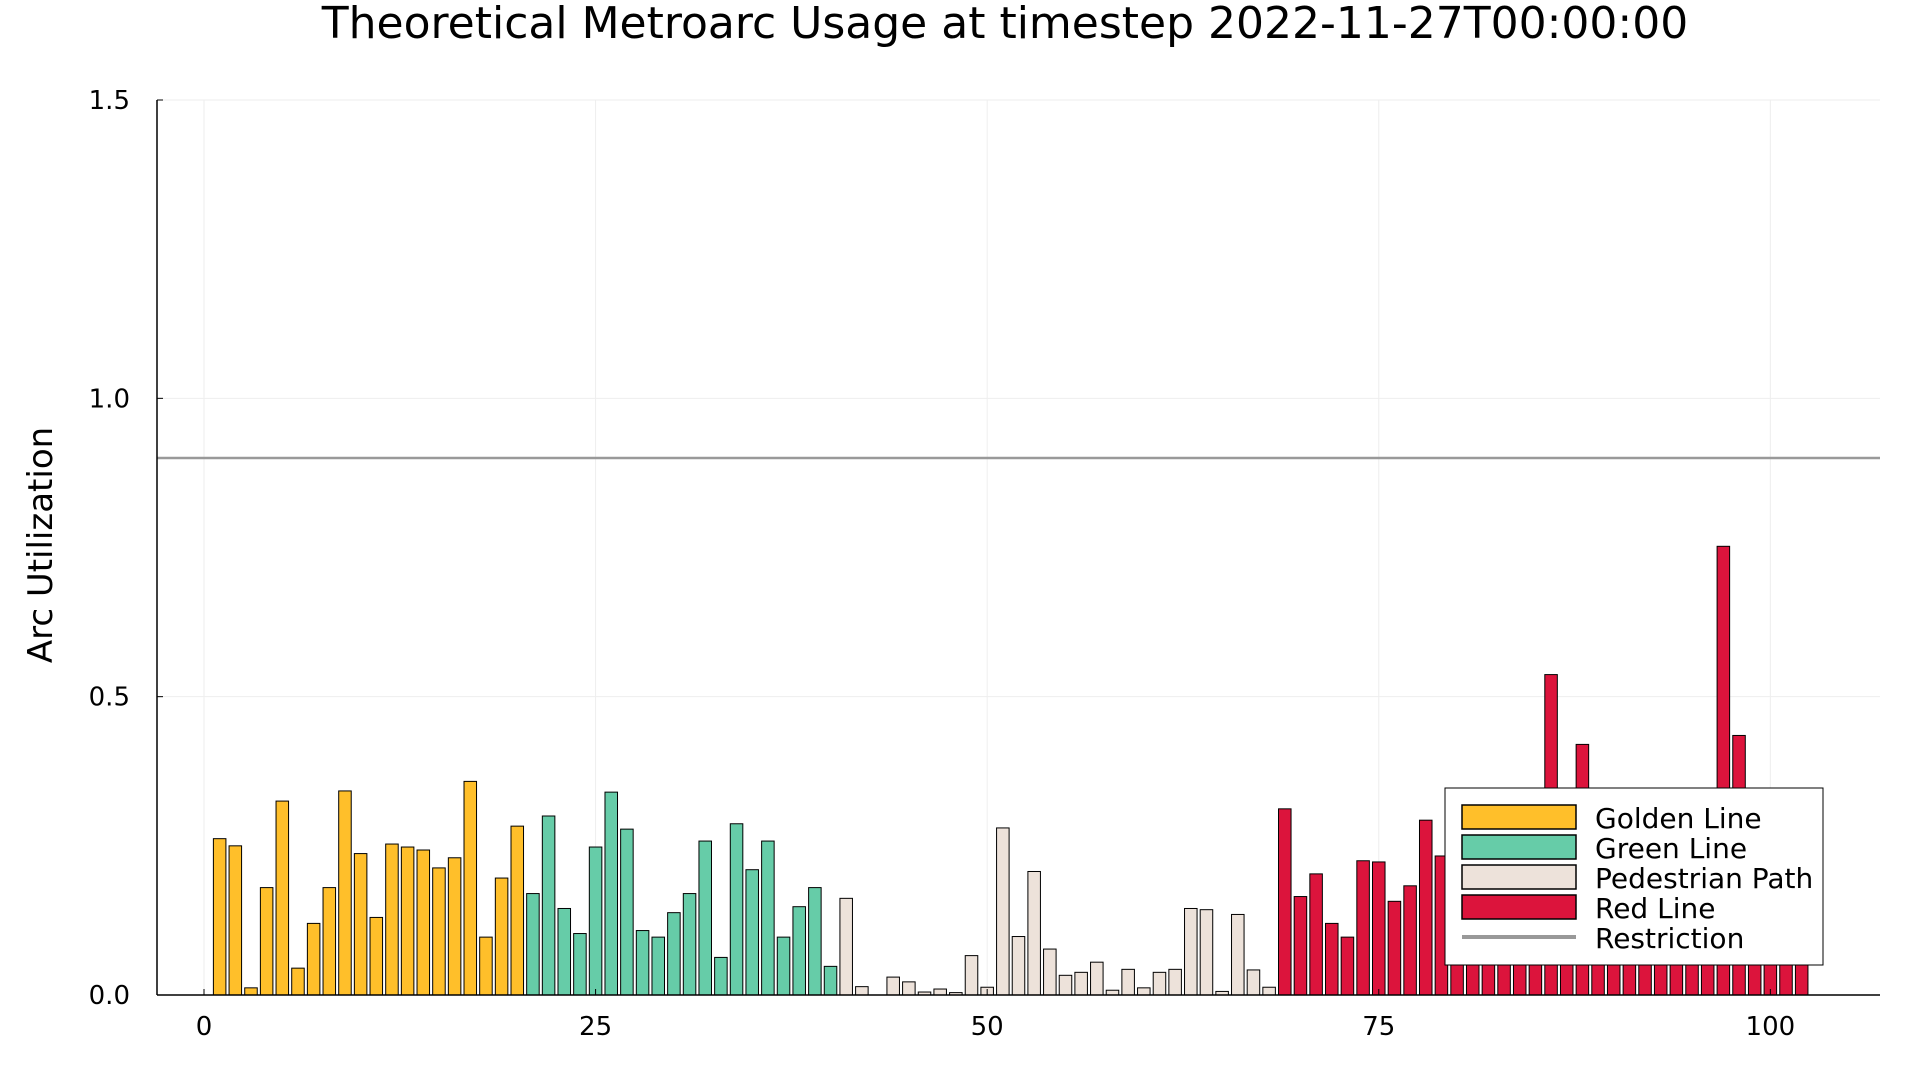  I want to click on x-tick-label: 50, so click(987, 1027).